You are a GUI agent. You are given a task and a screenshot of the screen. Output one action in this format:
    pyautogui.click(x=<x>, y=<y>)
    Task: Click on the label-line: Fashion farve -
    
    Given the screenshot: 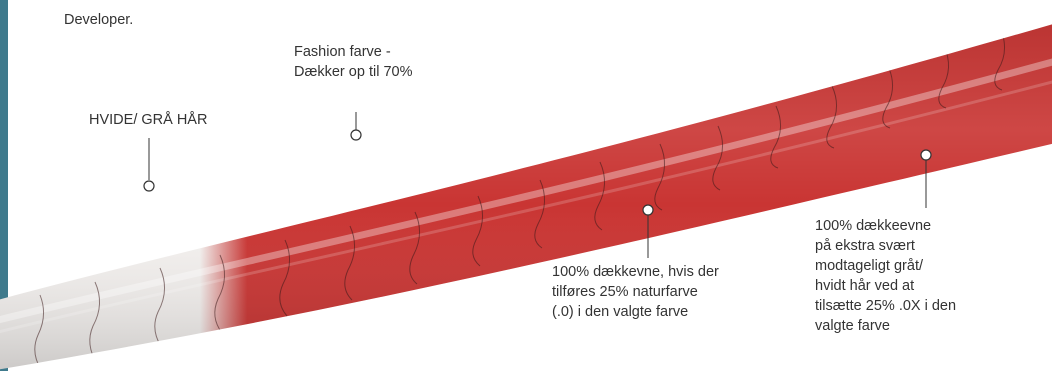 What is the action you would take?
    pyautogui.click(x=342, y=52)
    